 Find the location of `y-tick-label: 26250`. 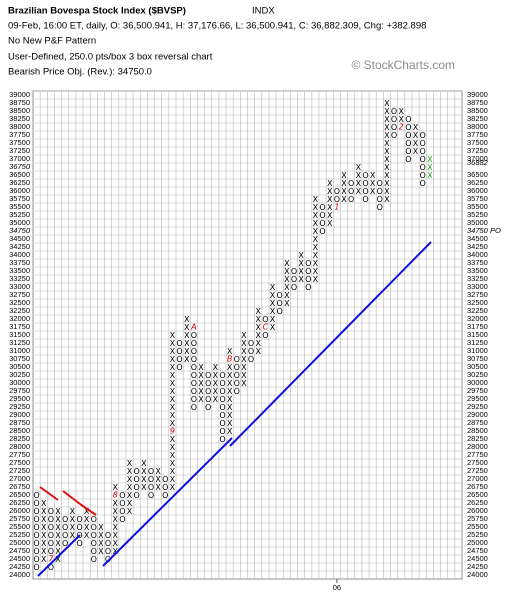

y-tick-label: 26250 is located at coordinates (19, 502).